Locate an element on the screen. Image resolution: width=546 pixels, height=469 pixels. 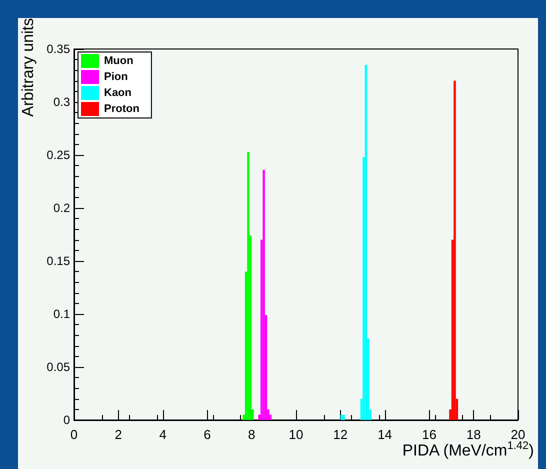
y-tick-label: 0.15 is located at coordinates (58, 261).